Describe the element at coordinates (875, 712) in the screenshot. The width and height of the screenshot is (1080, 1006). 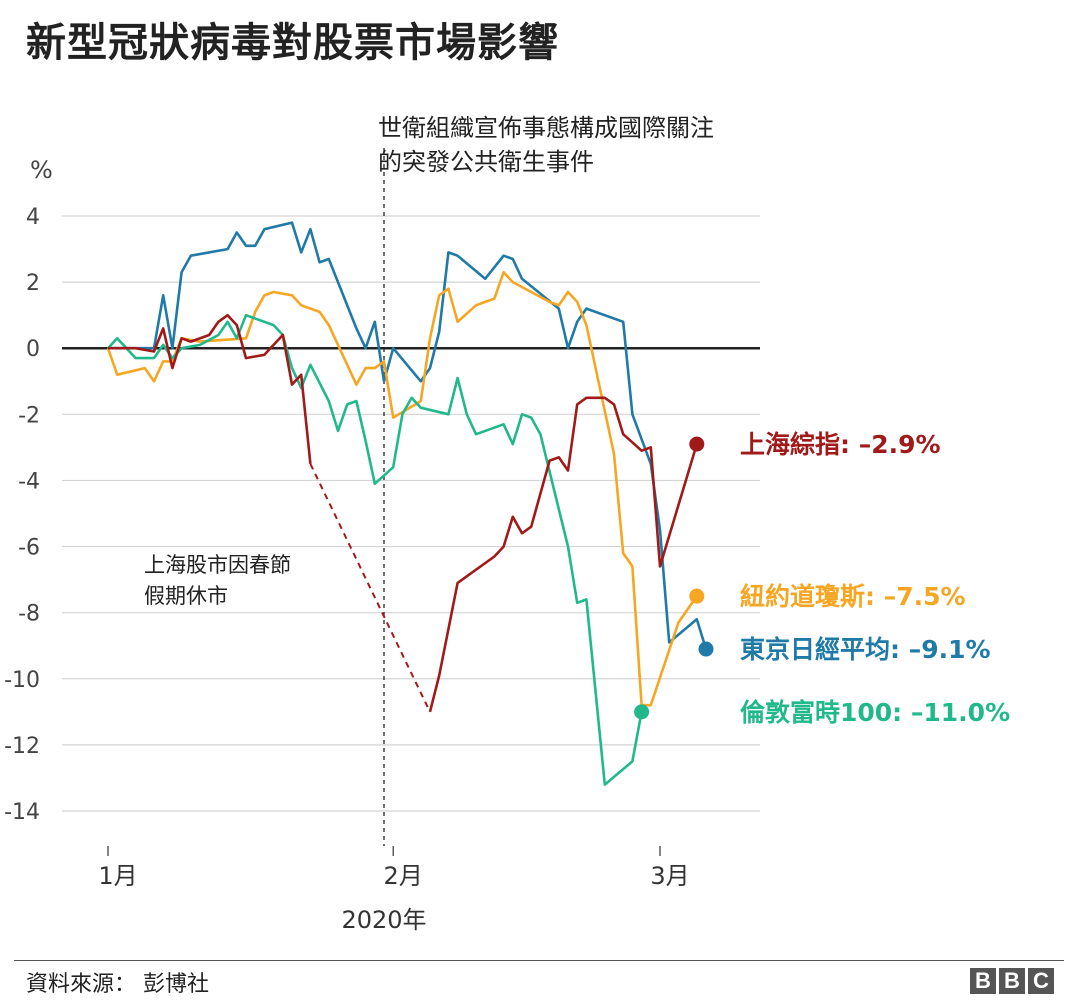
I see `series-end-label: 倫敦富時100: –11.0%` at that location.